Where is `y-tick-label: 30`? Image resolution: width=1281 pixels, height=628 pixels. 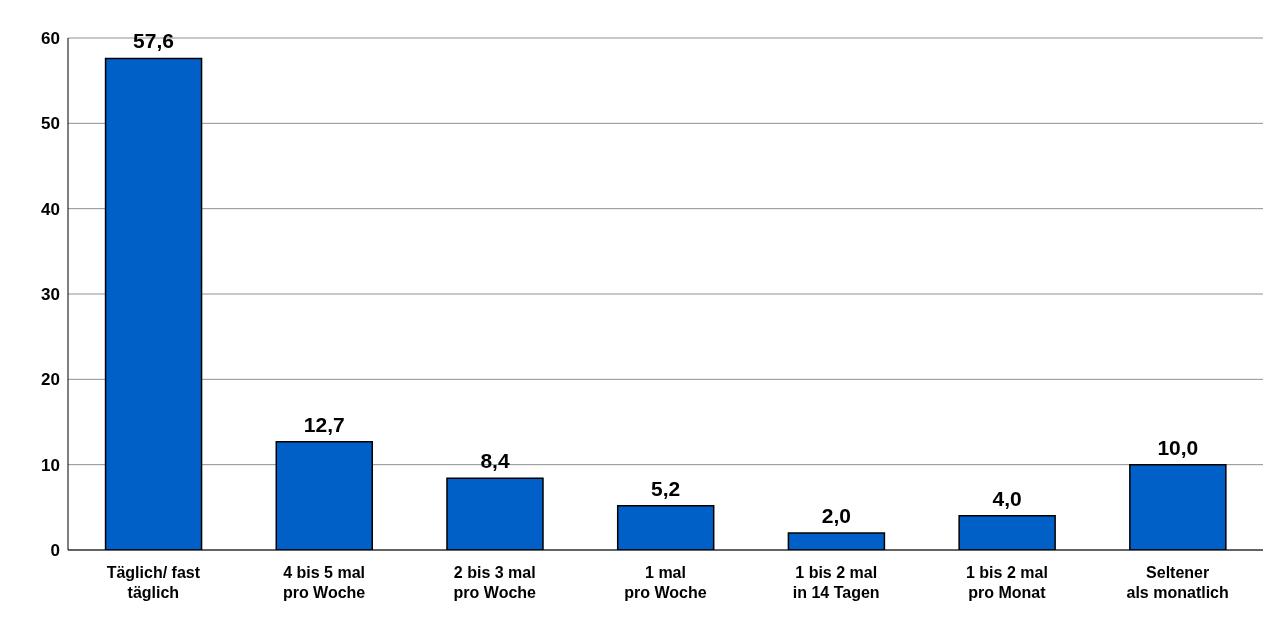
y-tick-label: 30 is located at coordinates (50, 295).